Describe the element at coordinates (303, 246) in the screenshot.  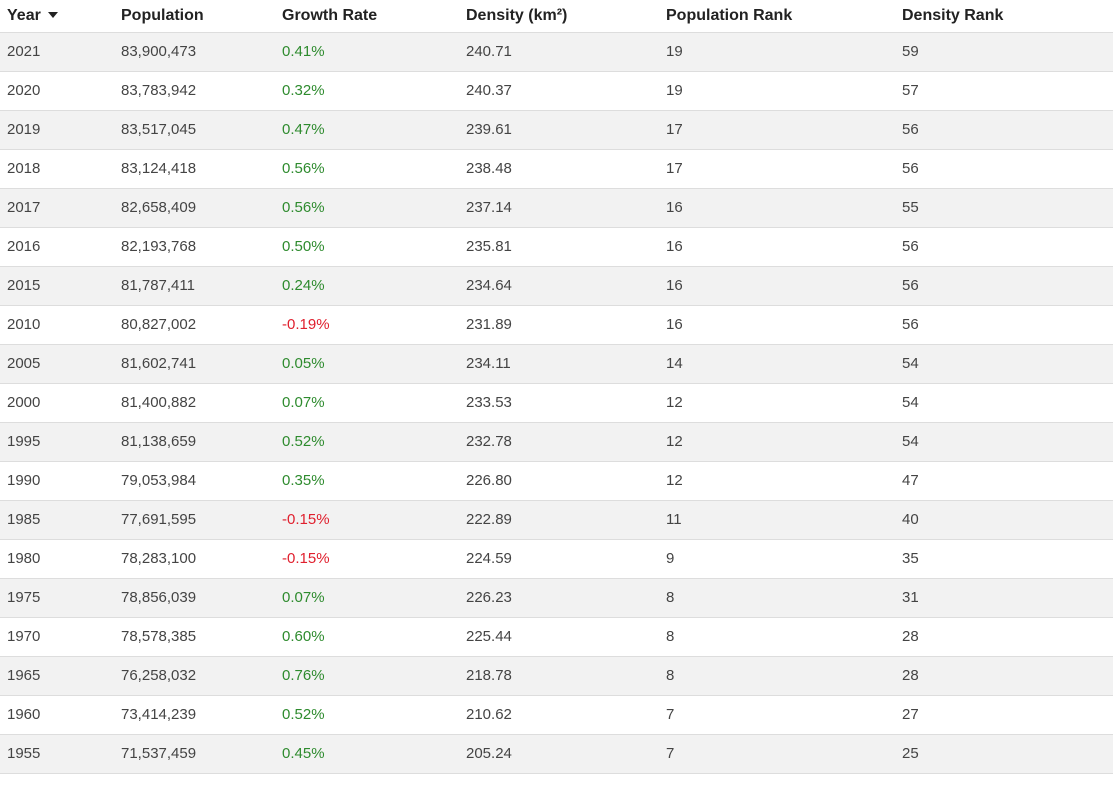
I see `cell-growth-rate: 0.50%` at that location.